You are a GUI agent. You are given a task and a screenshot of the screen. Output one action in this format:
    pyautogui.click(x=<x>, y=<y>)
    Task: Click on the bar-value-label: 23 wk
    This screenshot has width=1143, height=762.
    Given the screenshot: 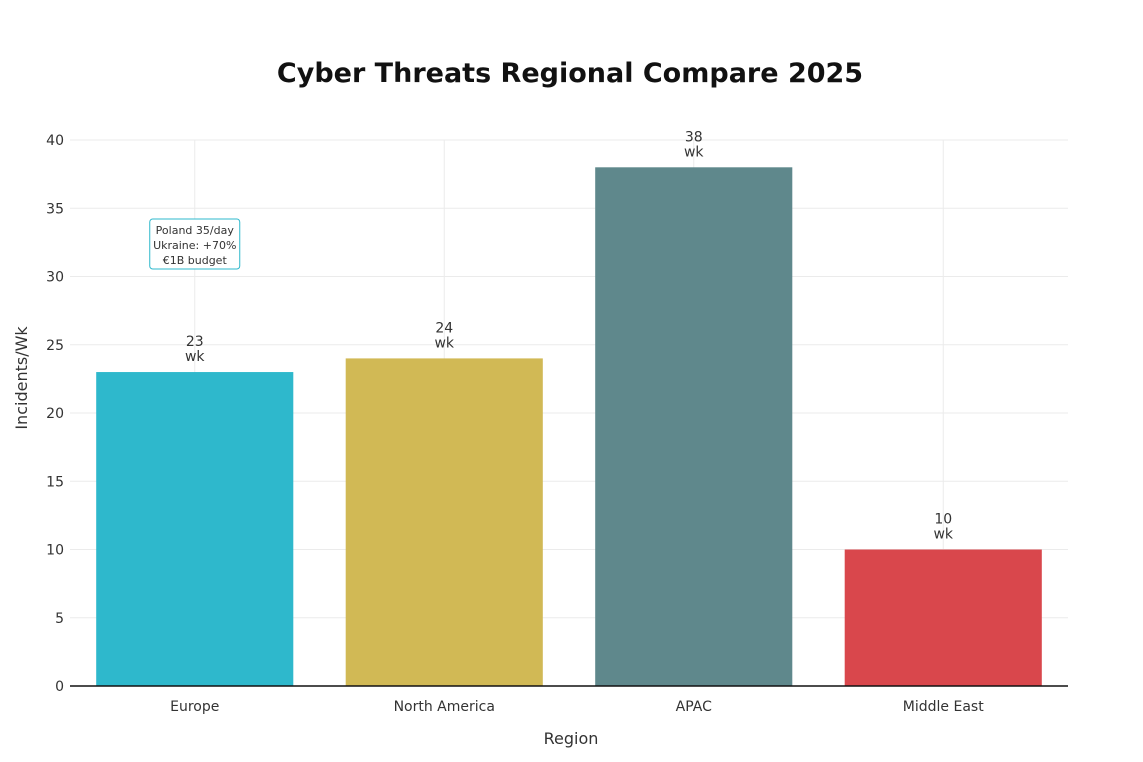 What is the action you would take?
    pyautogui.click(x=195, y=349)
    